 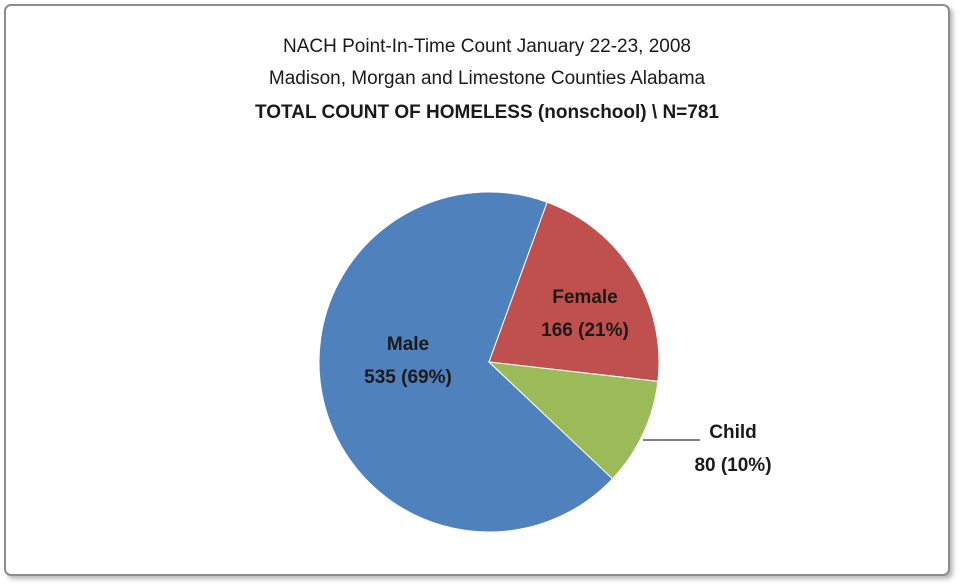 I want to click on slice-label: Female, so click(x=584, y=297).